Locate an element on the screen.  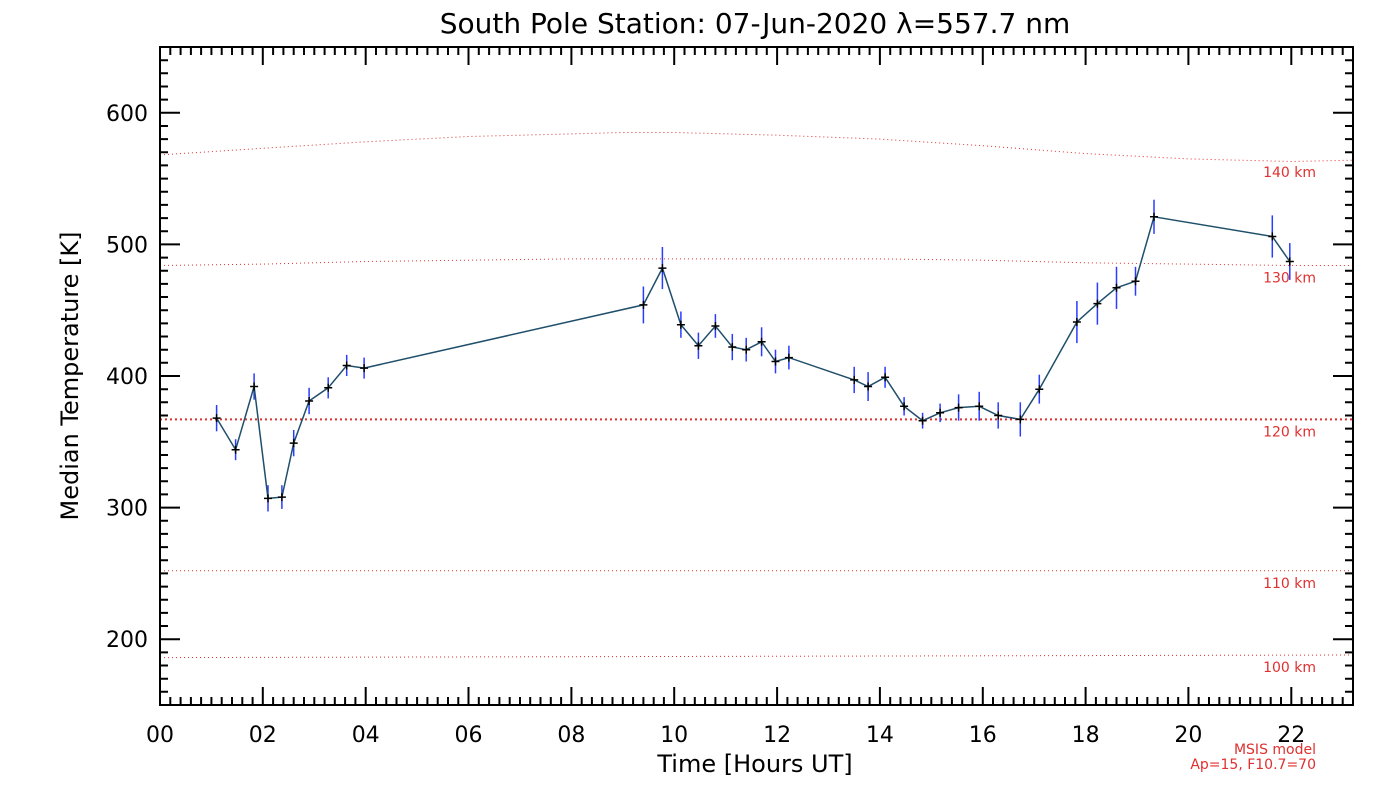
x-tick-label: 16 is located at coordinates (983, 735).